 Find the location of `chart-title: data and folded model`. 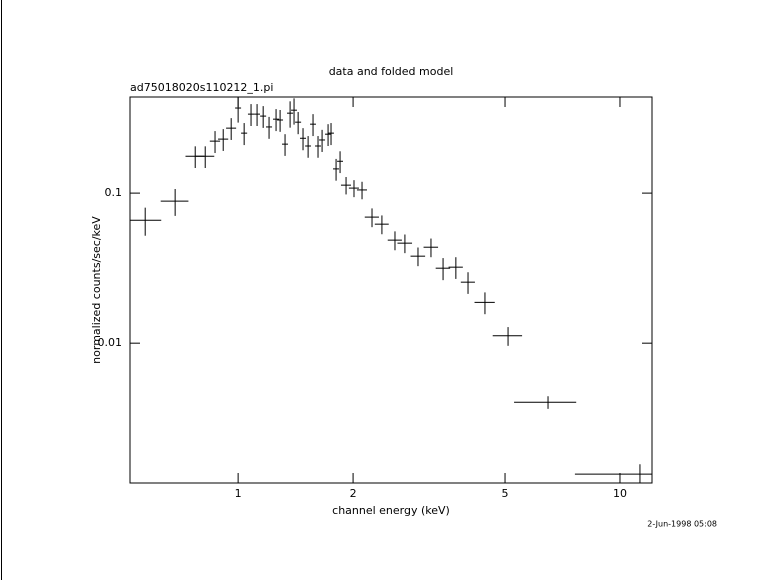

chart-title: data and folded model is located at coordinates (391, 71).